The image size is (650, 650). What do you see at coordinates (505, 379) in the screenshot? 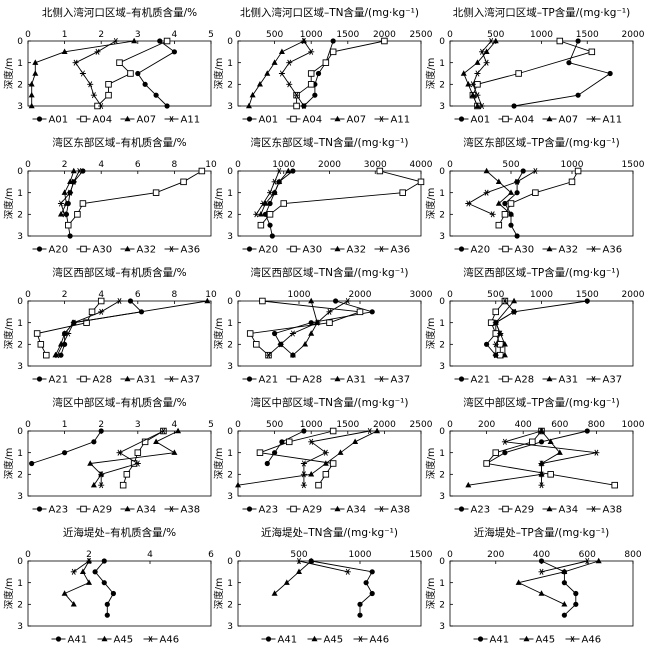
I see `legend-marker-A28` at bounding box center [505, 379].